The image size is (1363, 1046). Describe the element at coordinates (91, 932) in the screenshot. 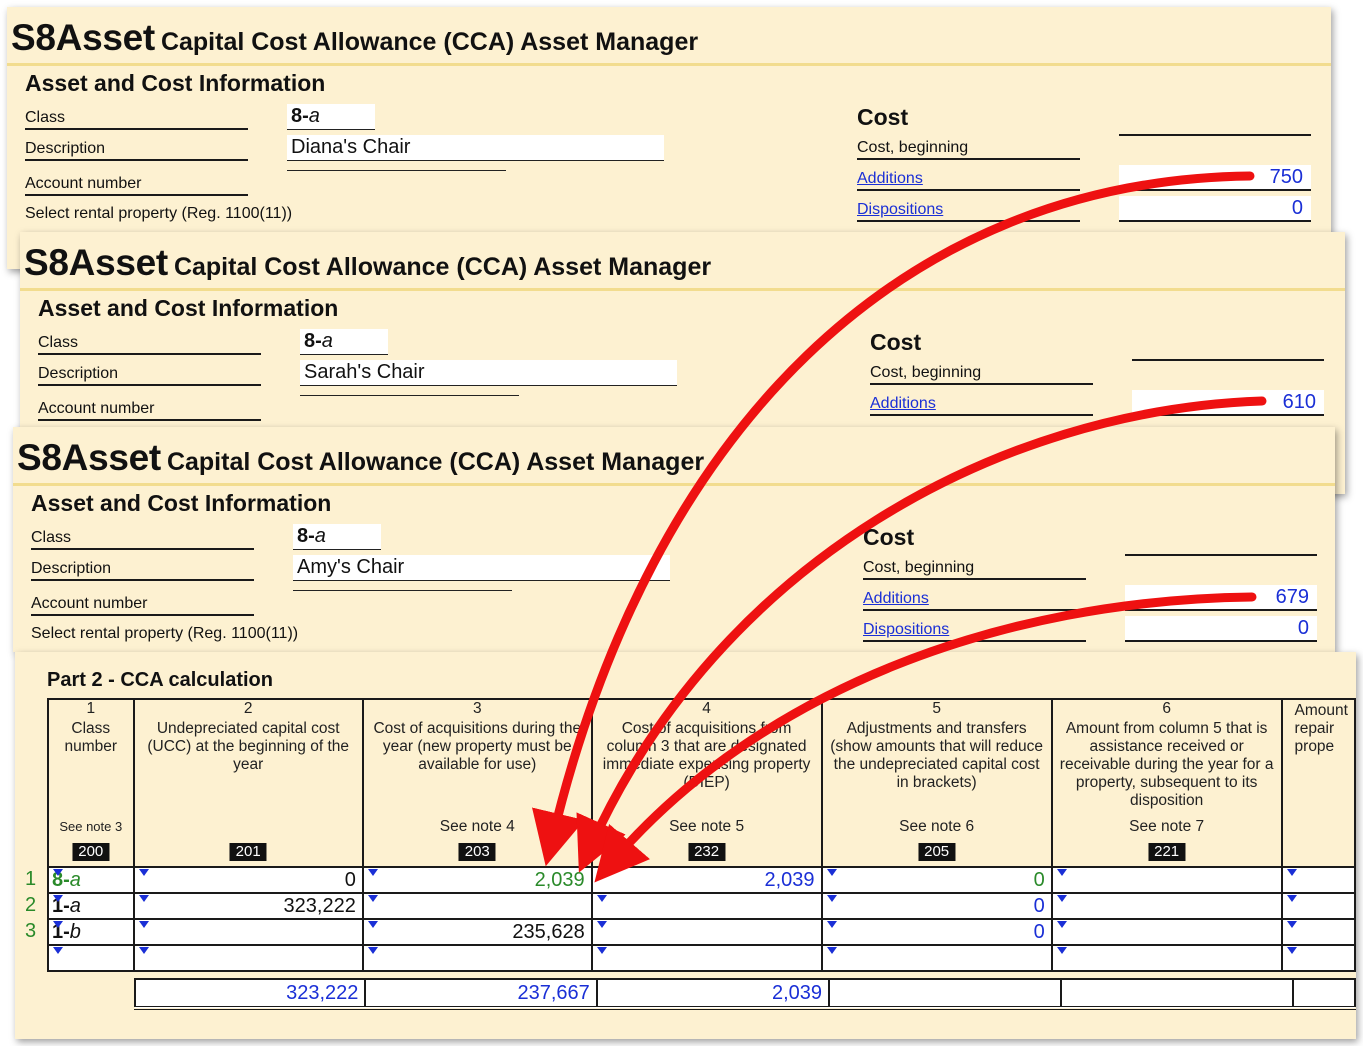

I see `class-cell: 1-b` at that location.